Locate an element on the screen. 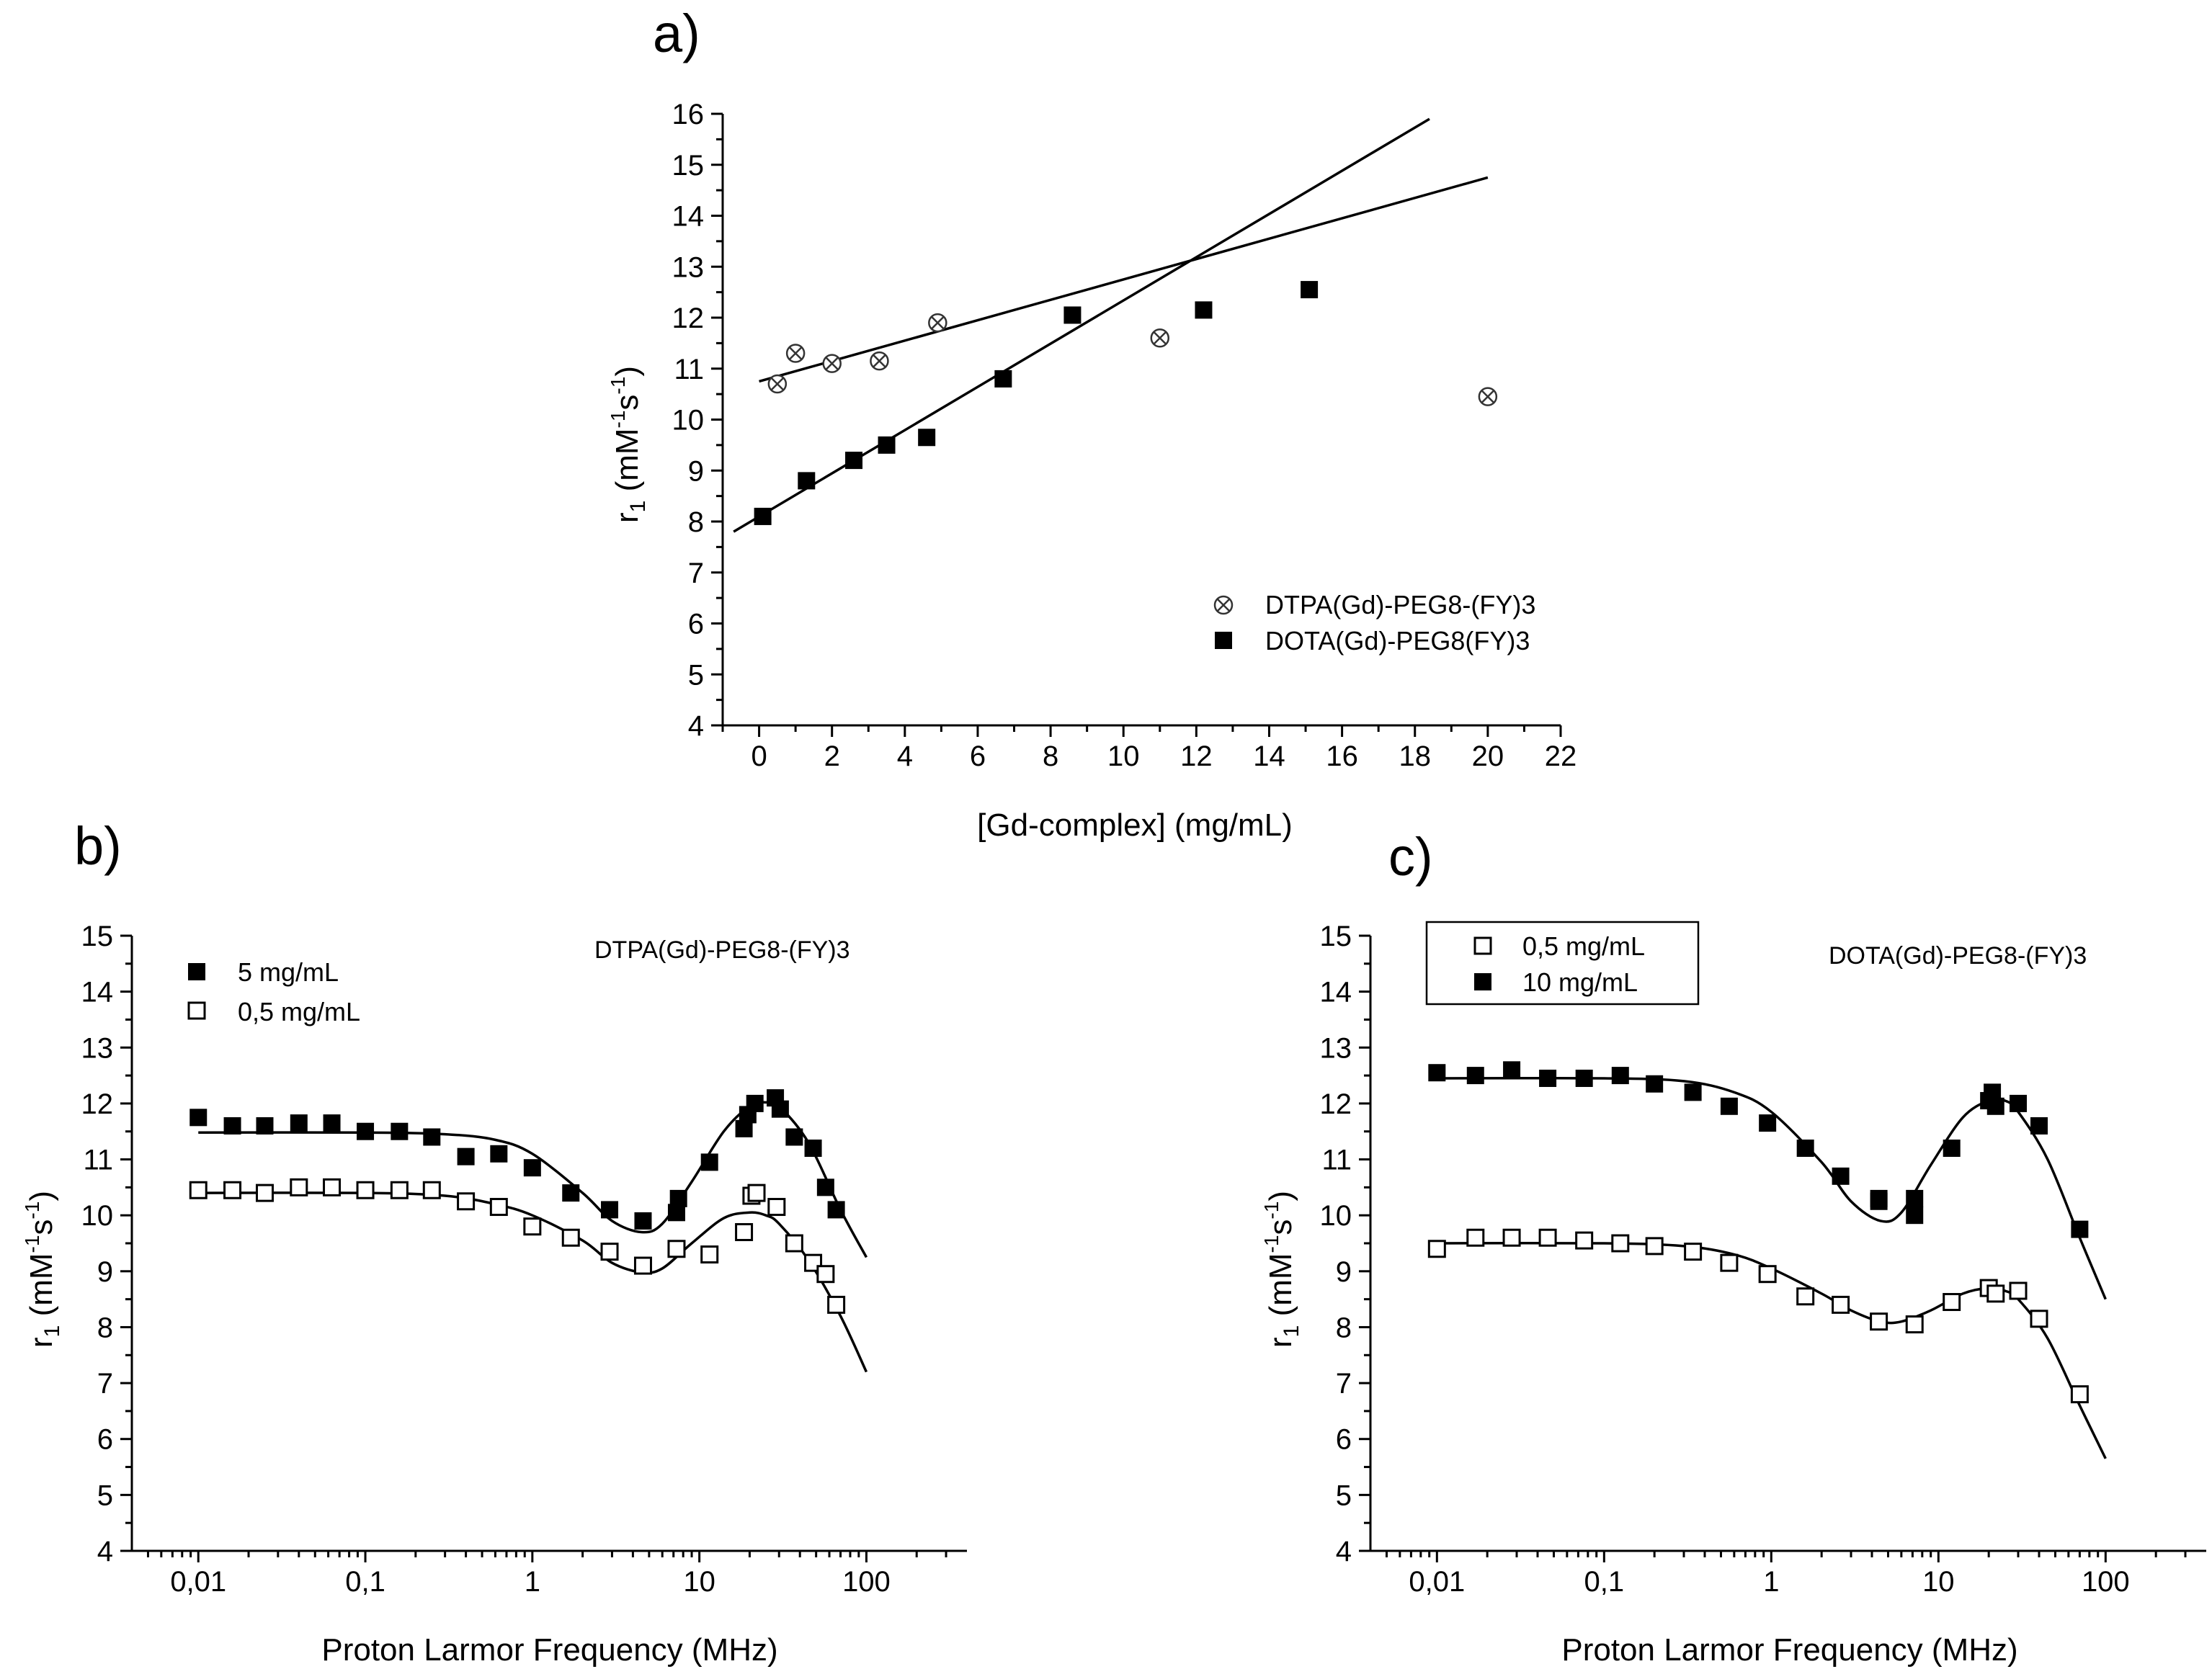  panel-a-x-tick-label: 0 is located at coordinates (759, 756).